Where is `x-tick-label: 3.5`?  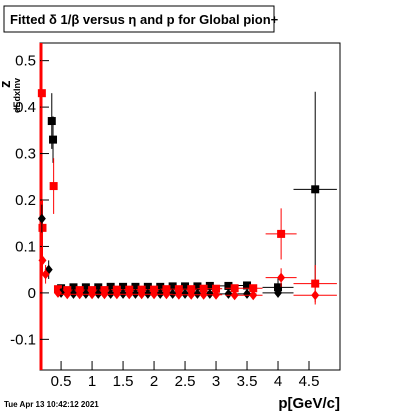
x-tick-label: 3.5 is located at coordinates (247, 381).